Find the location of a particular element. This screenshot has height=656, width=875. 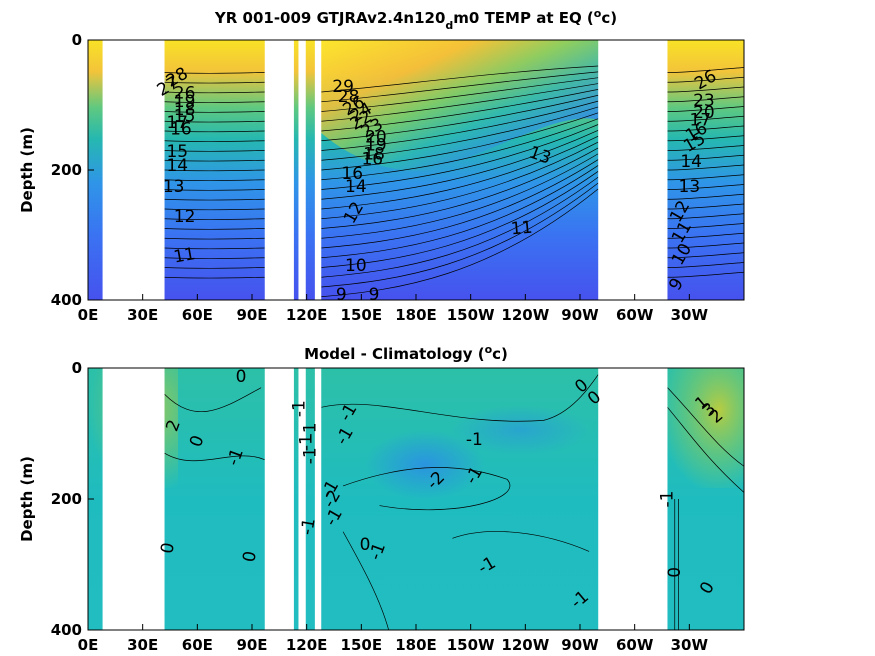

bottom-y-tick-label: 400 is located at coordinates (66, 630).